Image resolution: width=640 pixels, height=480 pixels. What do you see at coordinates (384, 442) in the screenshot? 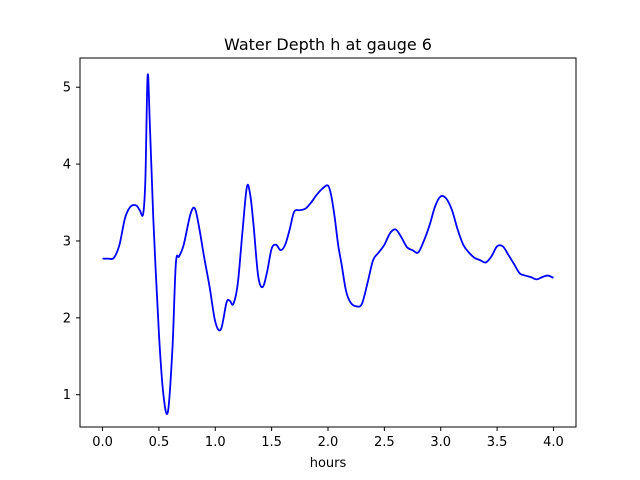
I see `x-tick-label: 2.5` at bounding box center [384, 442].